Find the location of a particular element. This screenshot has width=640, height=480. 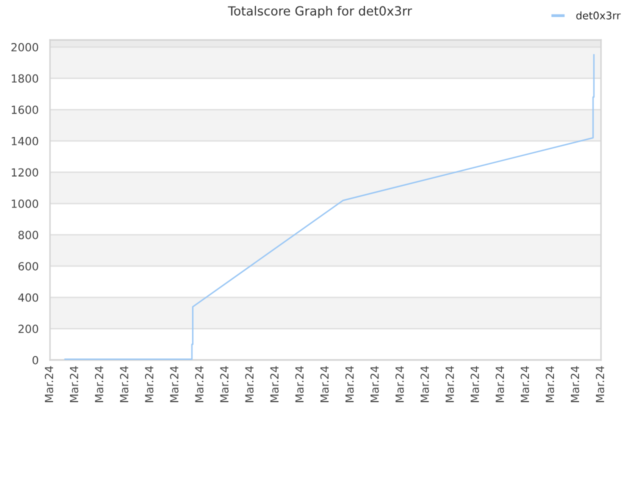

y-tick-label: 600 is located at coordinates (28, 266).